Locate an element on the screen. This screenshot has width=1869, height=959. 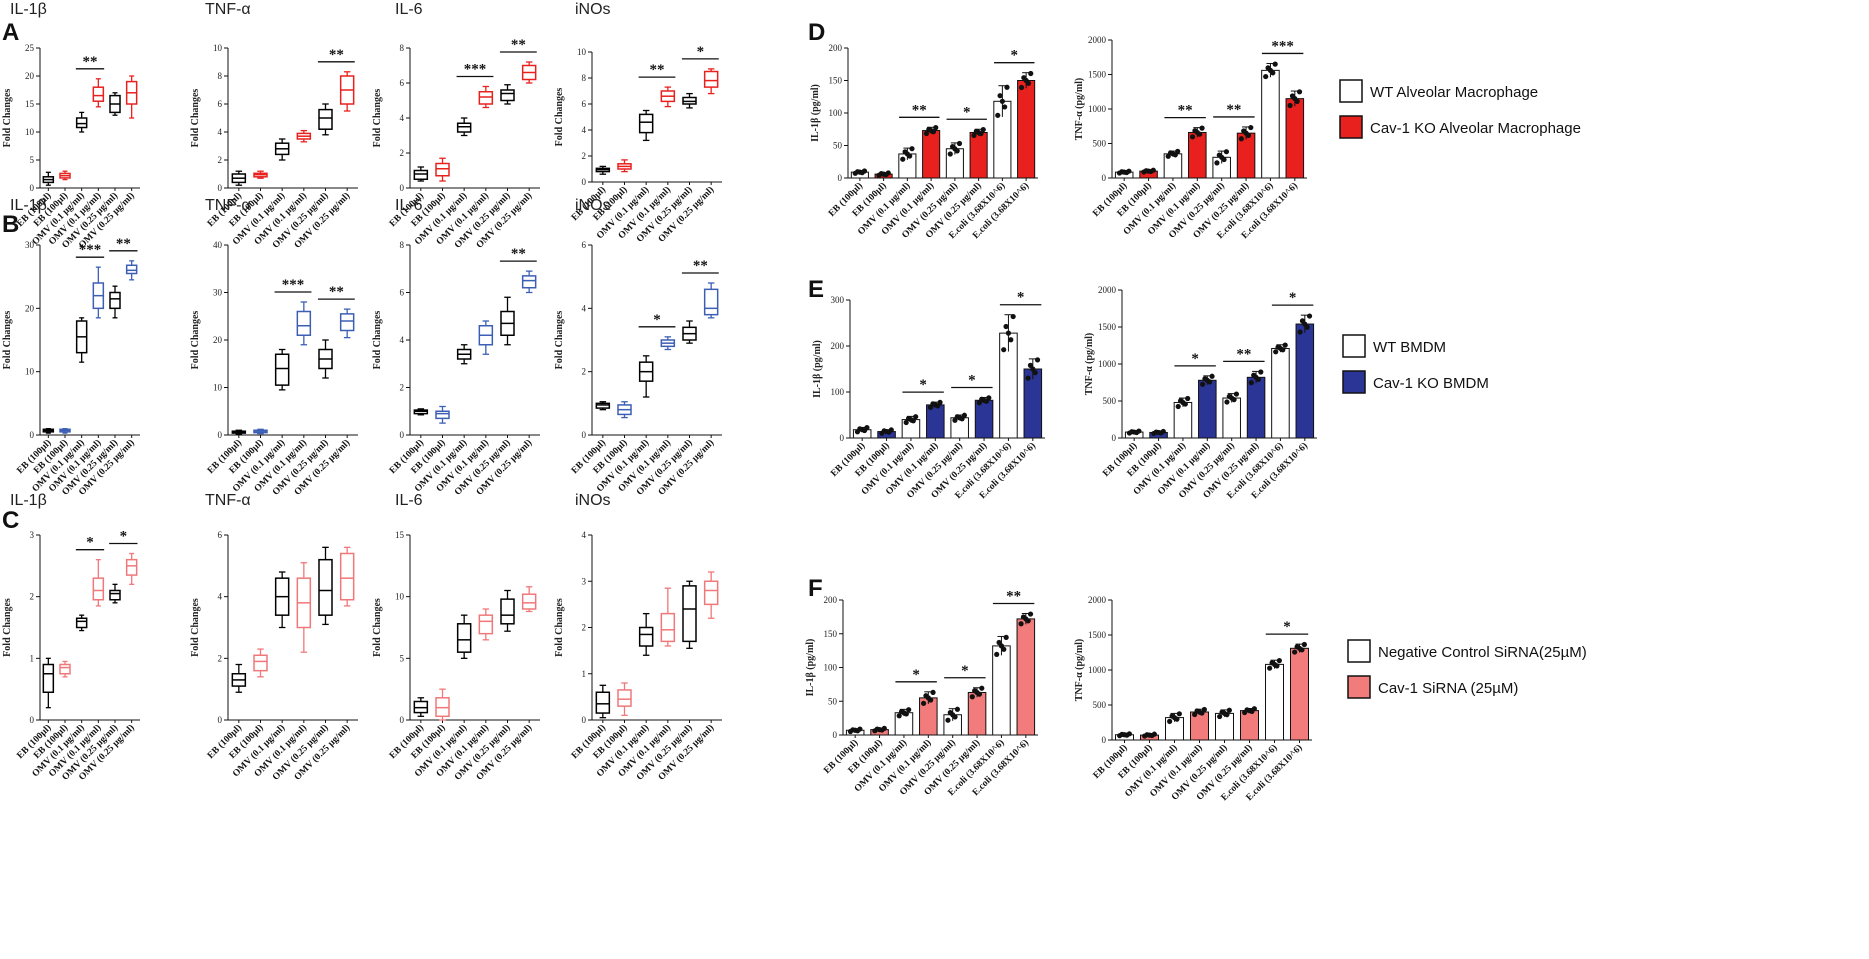
legend-label: WT BMDM is located at coordinates (1409, 347).